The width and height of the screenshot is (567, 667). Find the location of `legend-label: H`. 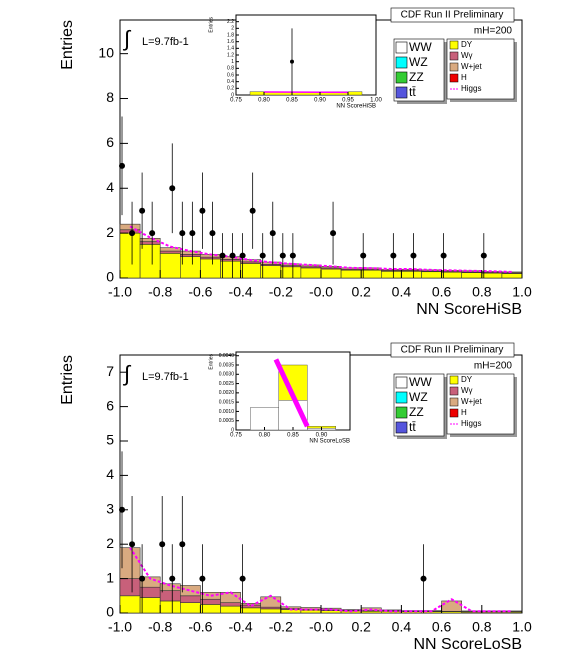

legend-label: H is located at coordinates (464, 412).